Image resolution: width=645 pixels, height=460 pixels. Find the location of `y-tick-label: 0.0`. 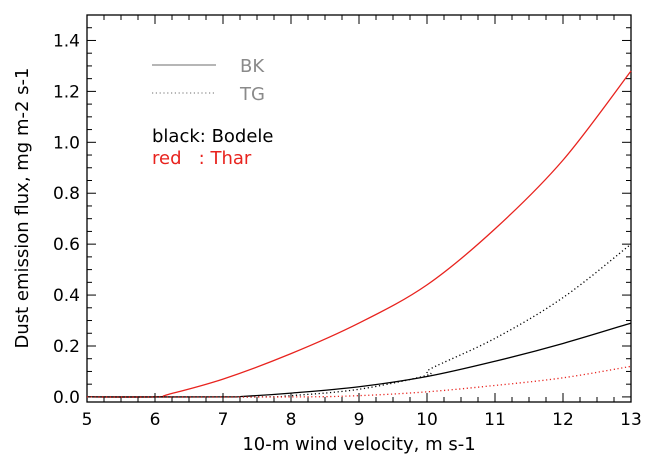

y-tick-label: 0.0 is located at coordinates (66, 398).